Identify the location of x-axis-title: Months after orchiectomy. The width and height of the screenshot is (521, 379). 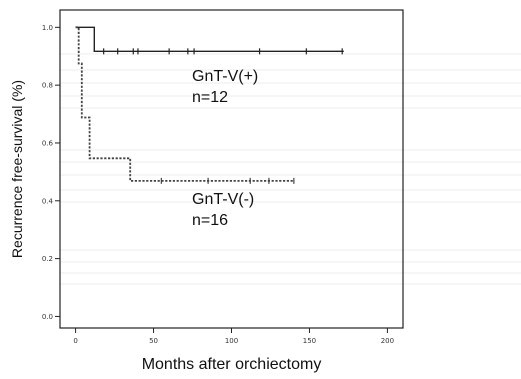
(232, 364).